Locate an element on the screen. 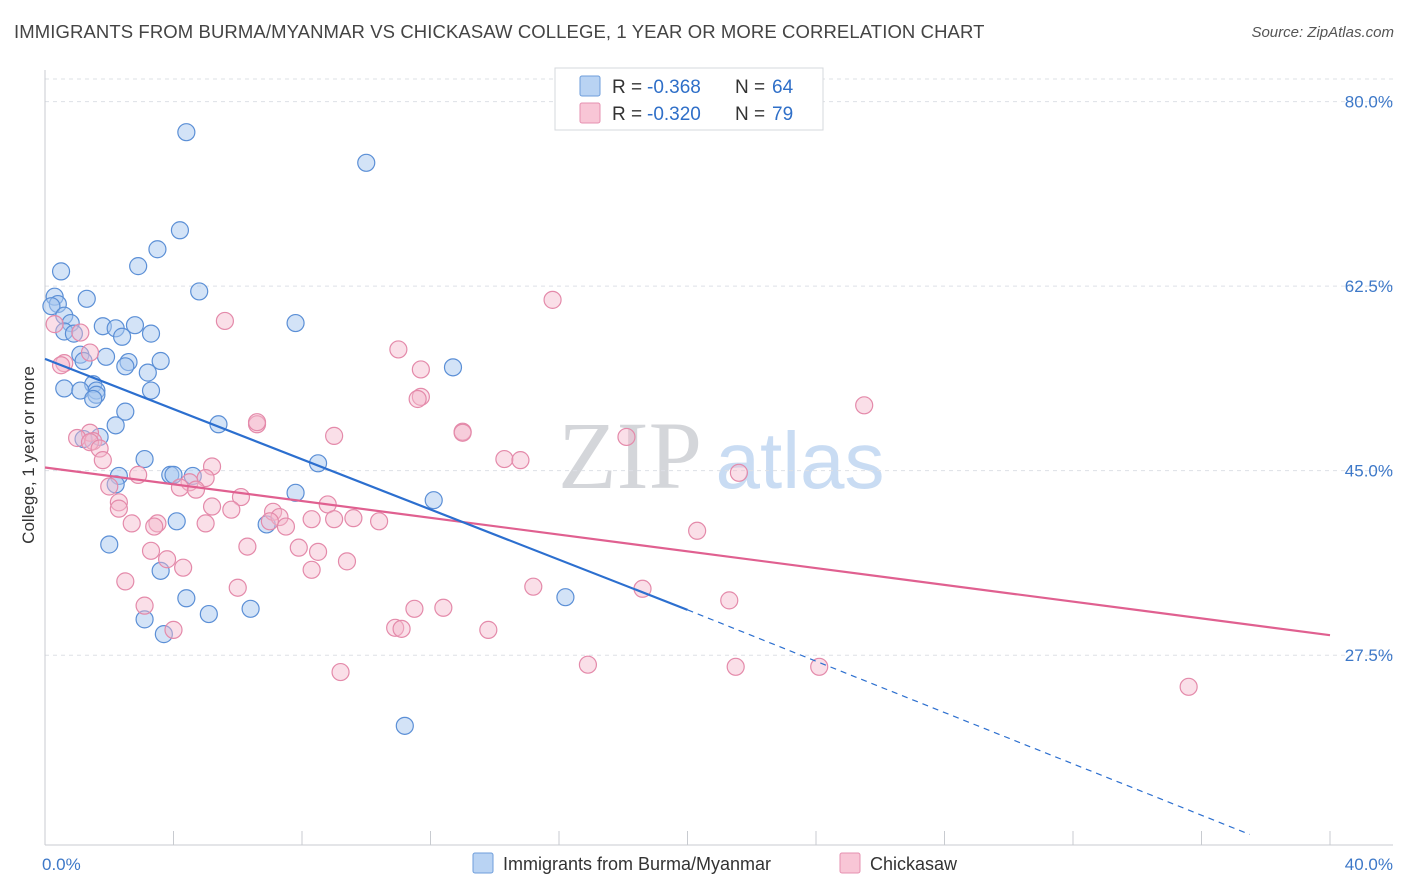  legend-swatch-blue is located at coordinates (590, 86).